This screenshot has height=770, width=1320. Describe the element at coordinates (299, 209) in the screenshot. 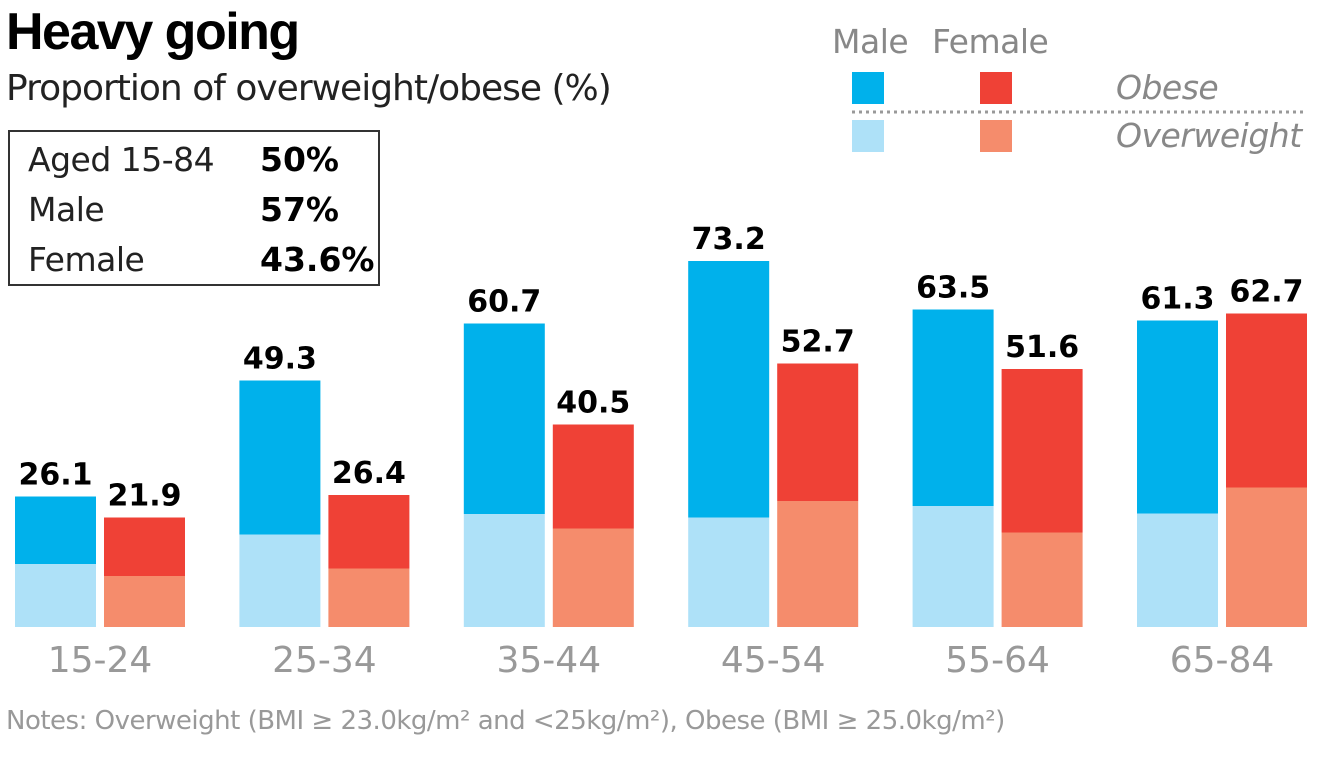

I see `summary-value-male: 57%` at that location.